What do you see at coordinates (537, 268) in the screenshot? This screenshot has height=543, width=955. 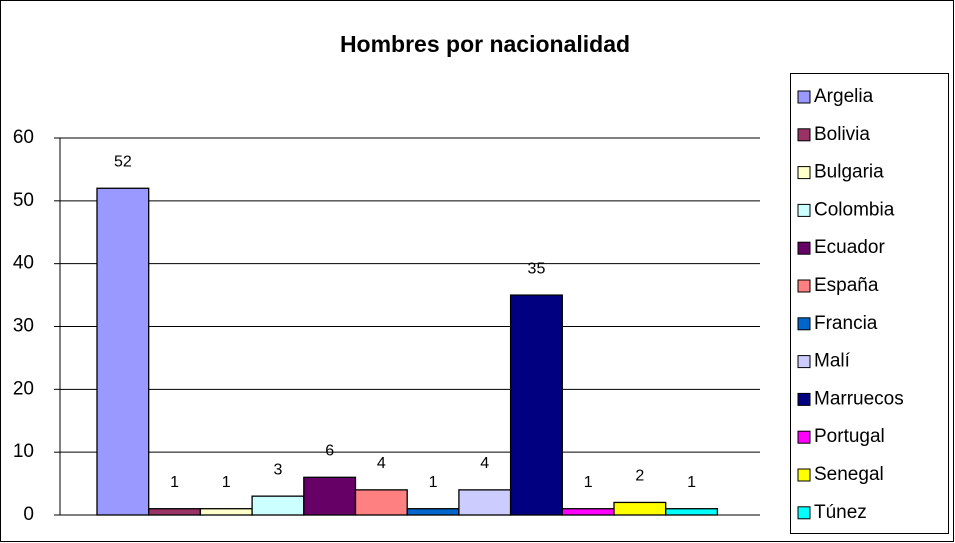 I see `data-label: 35` at bounding box center [537, 268].